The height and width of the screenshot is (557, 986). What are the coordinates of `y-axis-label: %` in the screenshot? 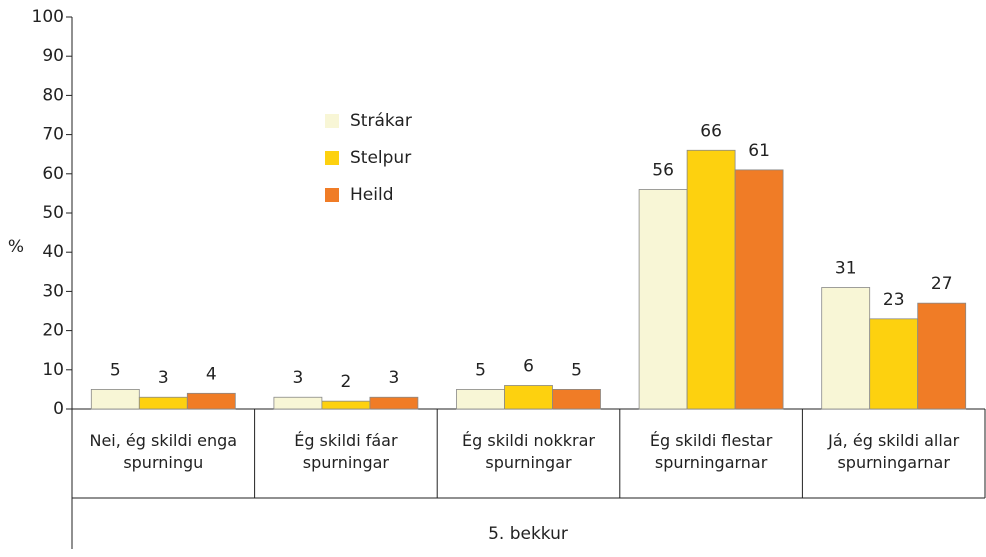 It's located at (16, 247).